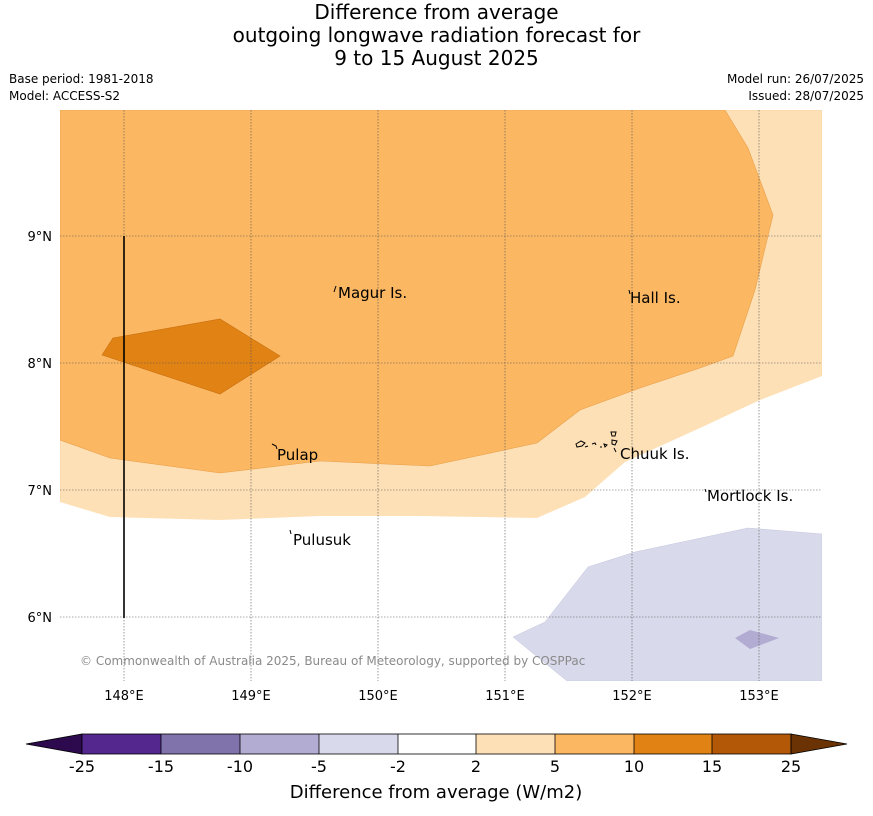 The height and width of the screenshot is (816, 873). I want to click on colorbar-tick: 10, so click(634, 766).